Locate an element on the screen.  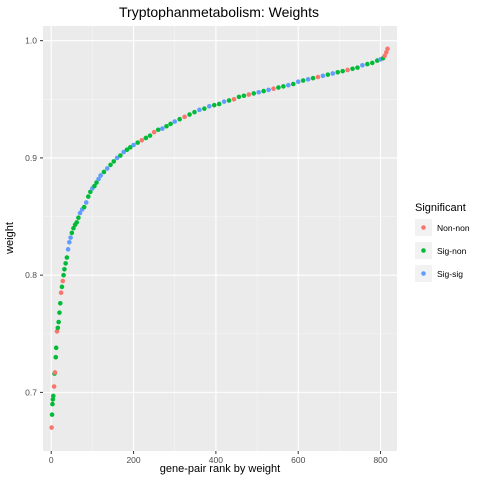
y-tick-label: 0.8 is located at coordinates (31, 275).